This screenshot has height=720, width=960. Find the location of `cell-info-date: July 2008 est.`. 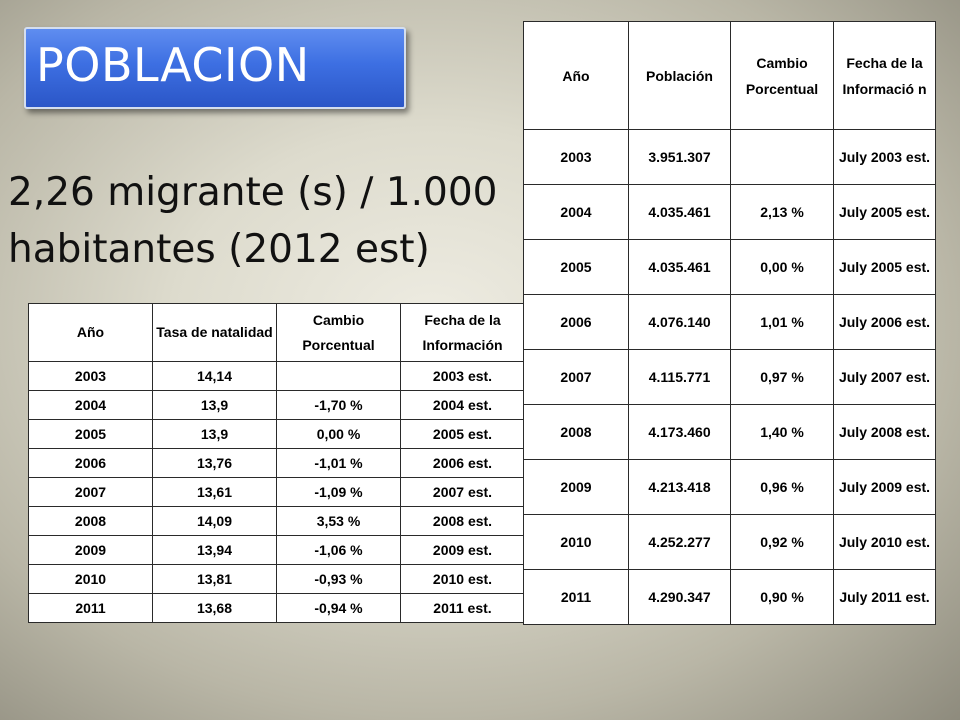

cell-info-date: July 2008 est. is located at coordinates (884, 432).